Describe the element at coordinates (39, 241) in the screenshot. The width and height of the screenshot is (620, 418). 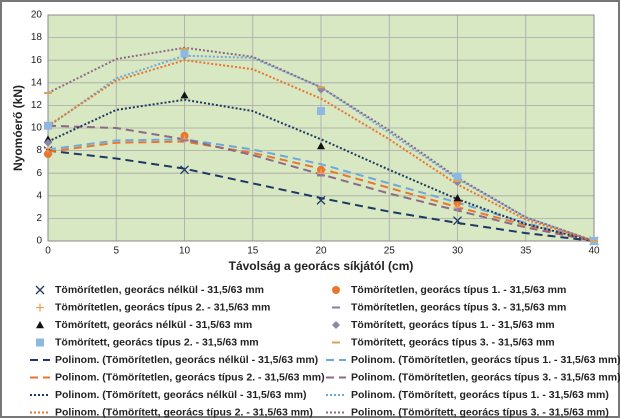
I see `y-tick-label: 0` at that location.